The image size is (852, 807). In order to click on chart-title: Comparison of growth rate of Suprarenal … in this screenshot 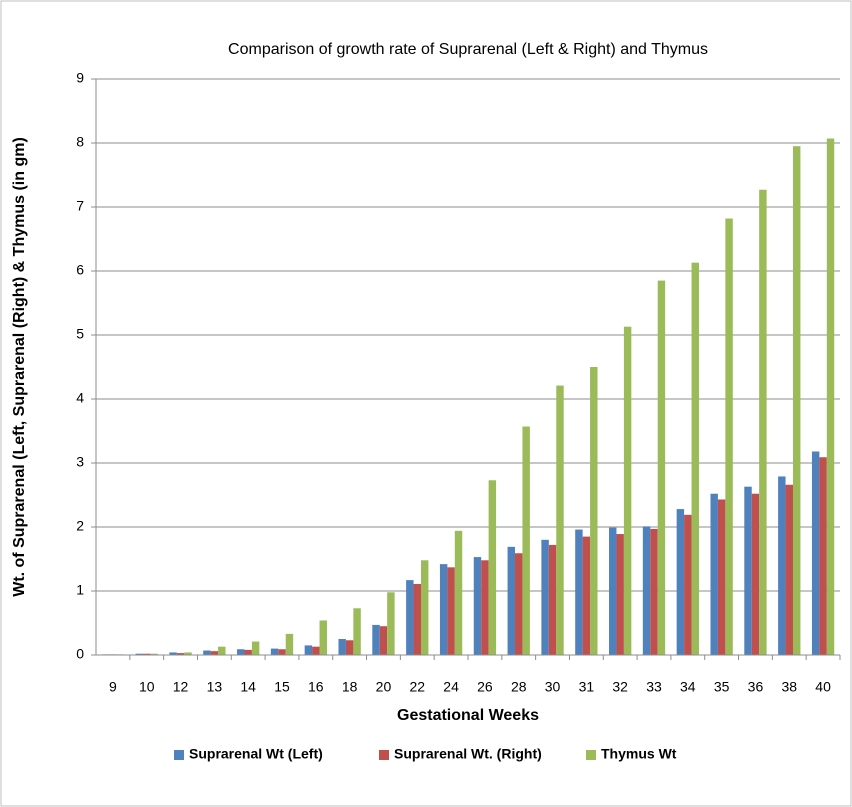, I will do `click(468, 49)`.